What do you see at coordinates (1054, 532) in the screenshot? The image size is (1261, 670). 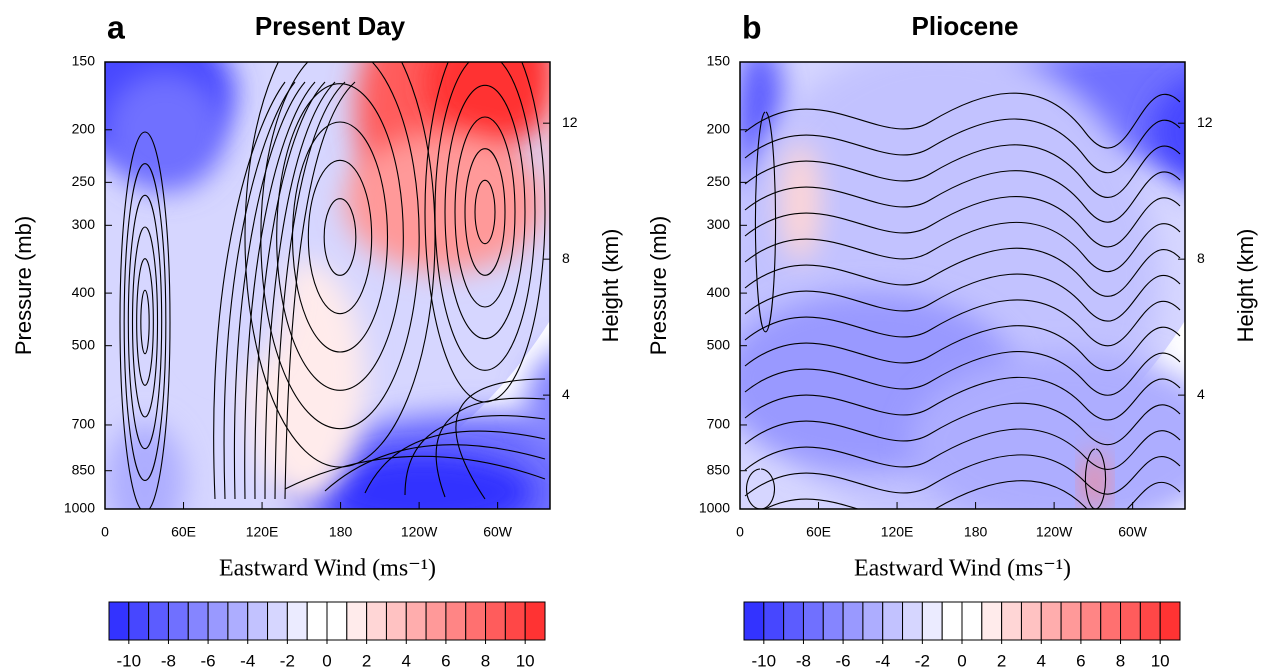 I see `x-tick-label: 120W` at bounding box center [1054, 532].